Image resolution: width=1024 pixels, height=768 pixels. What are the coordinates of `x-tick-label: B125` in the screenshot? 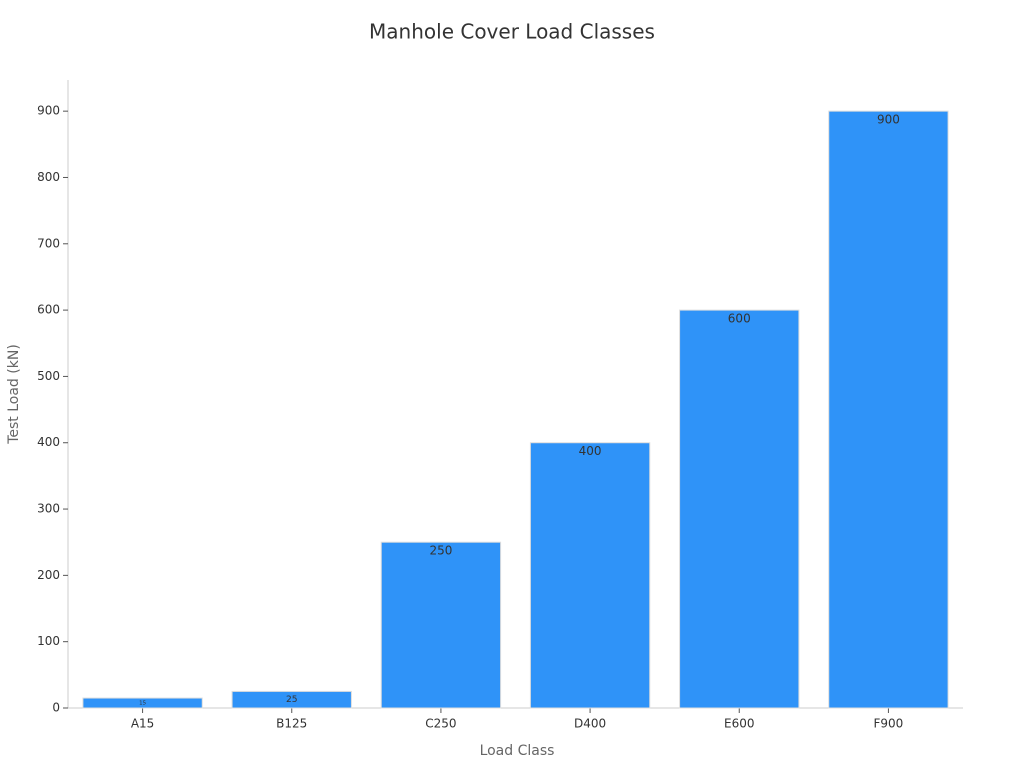 It's located at (291, 724).